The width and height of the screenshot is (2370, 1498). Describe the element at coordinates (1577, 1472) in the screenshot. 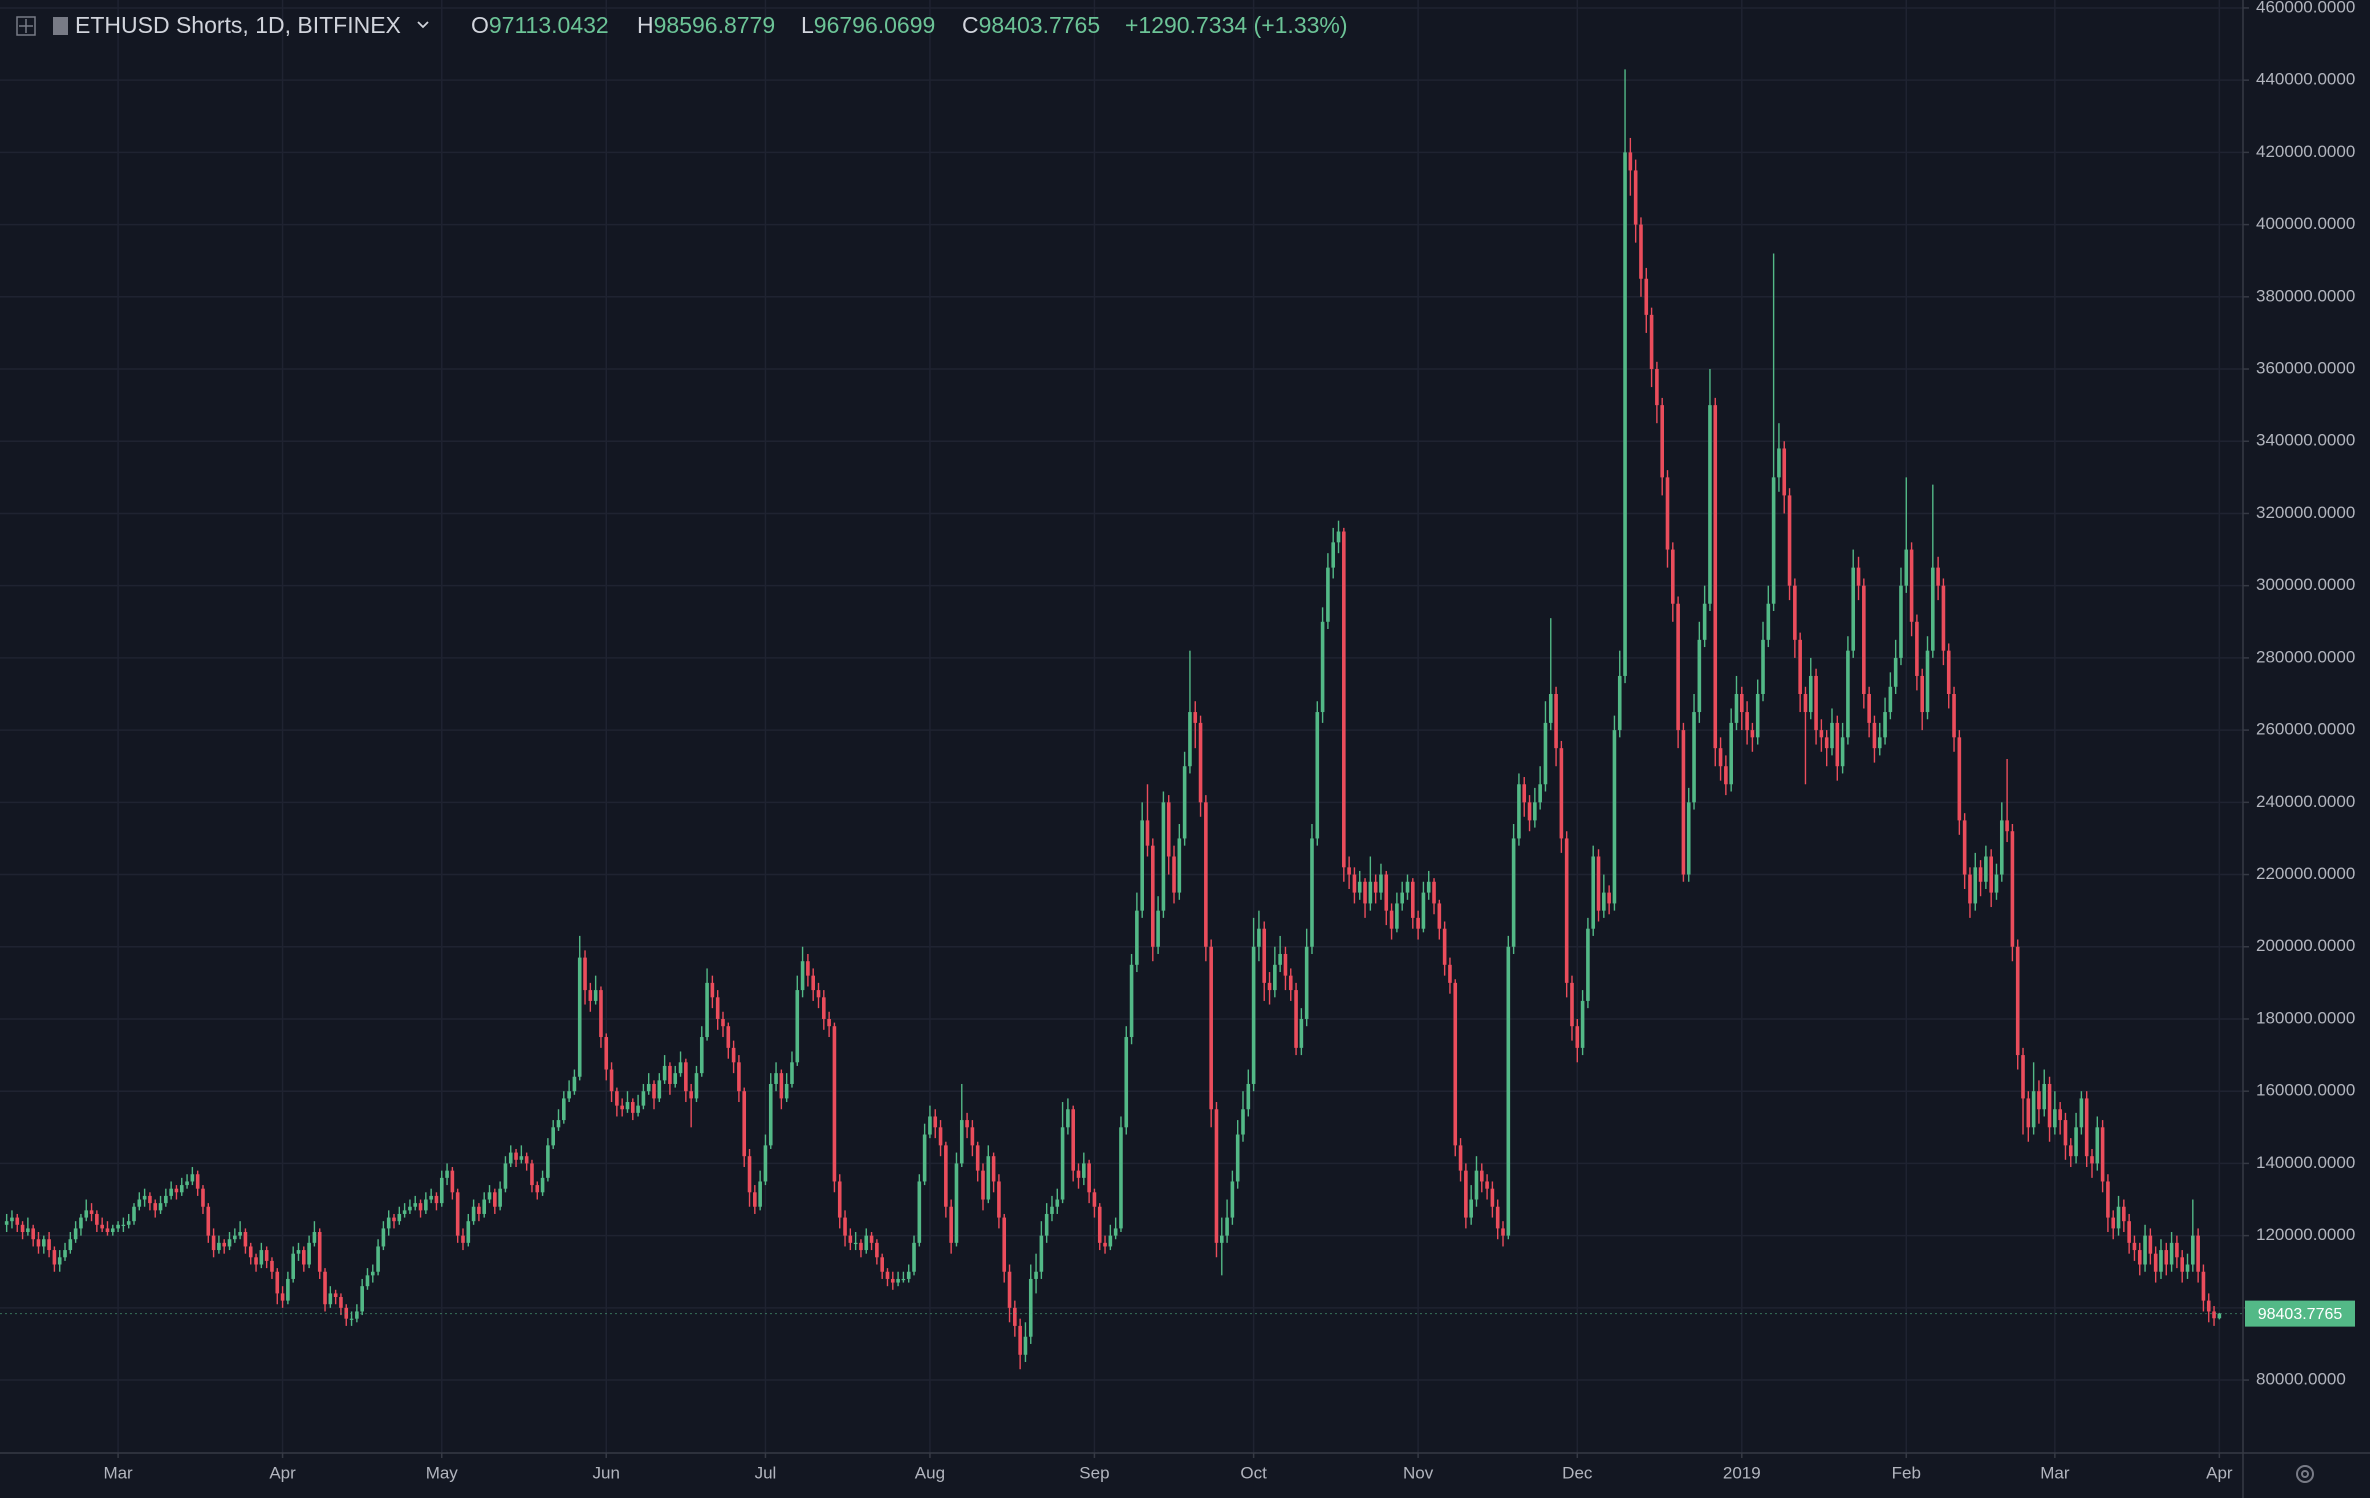

I see `x-tick-label: Dec` at that location.